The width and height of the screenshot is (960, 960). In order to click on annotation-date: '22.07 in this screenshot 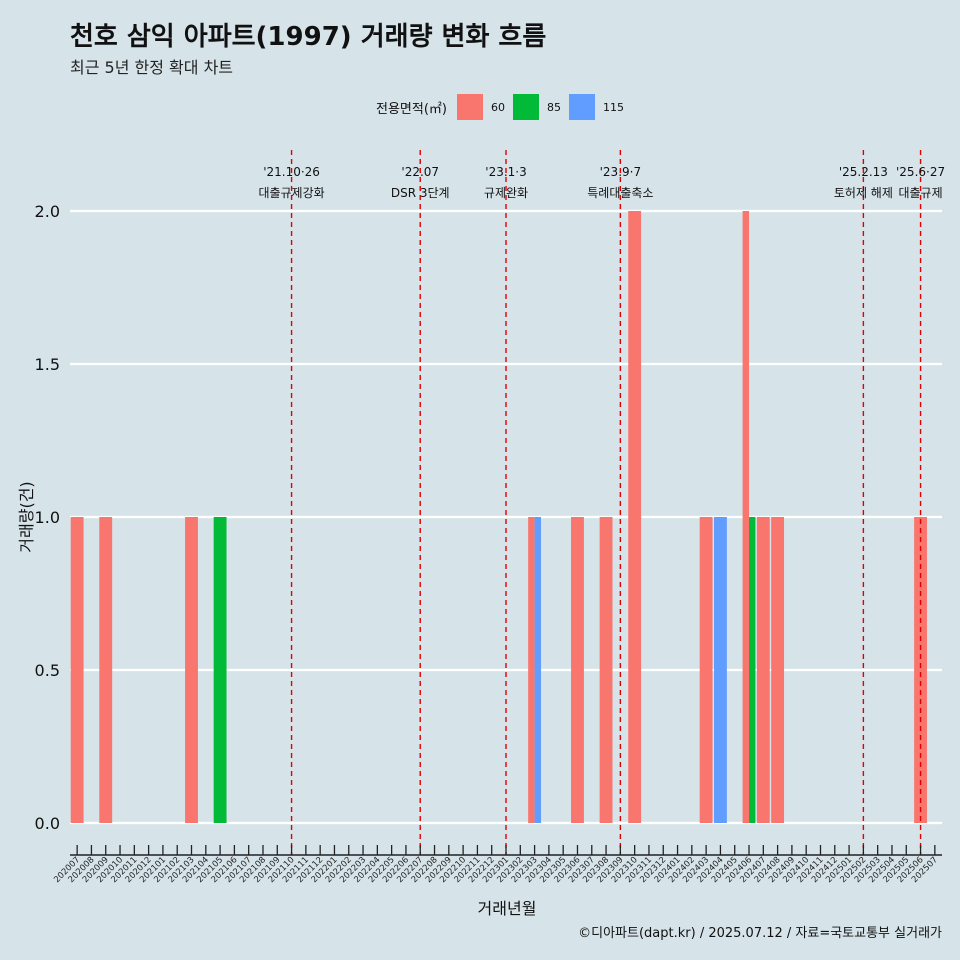, I will do `click(420, 172)`.